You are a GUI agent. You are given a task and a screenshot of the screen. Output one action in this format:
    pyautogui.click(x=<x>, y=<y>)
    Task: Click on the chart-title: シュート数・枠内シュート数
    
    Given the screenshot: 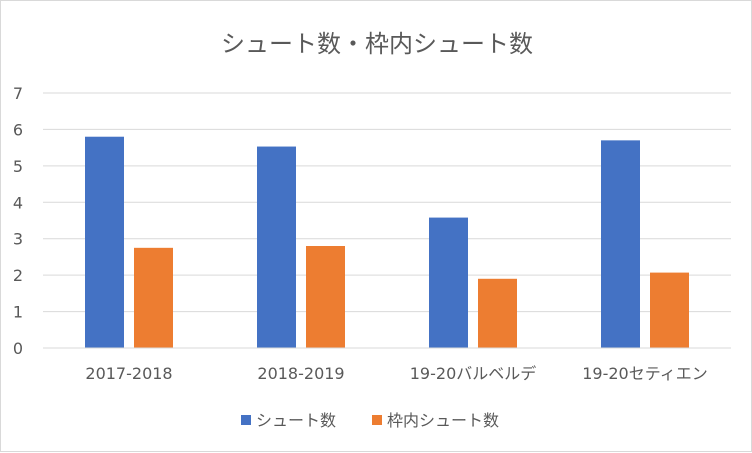 What is the action you would take?
    pyautogui.click(x=377, y=44)
    